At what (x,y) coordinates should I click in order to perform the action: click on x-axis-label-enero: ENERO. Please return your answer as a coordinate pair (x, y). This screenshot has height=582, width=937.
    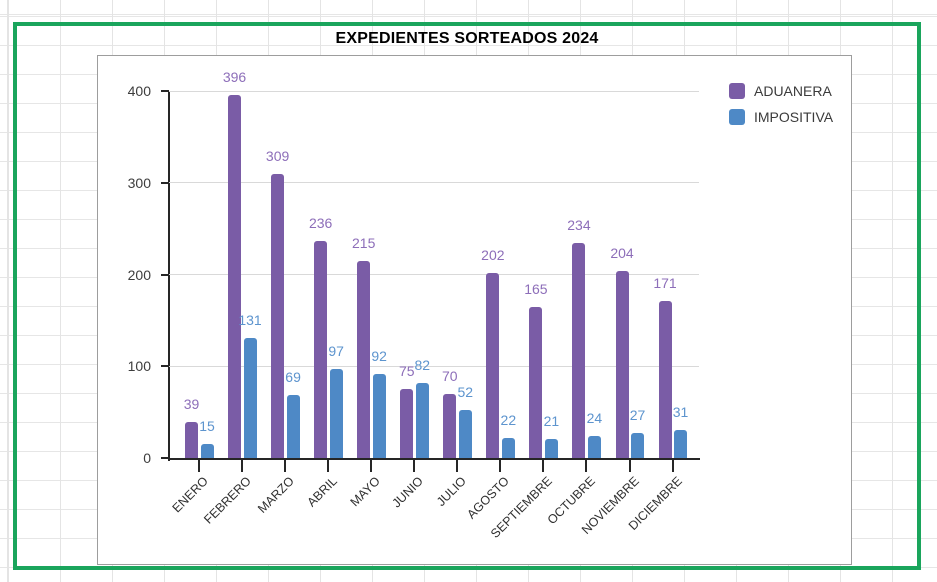
    Looking at the image, I should click on (190, 495).